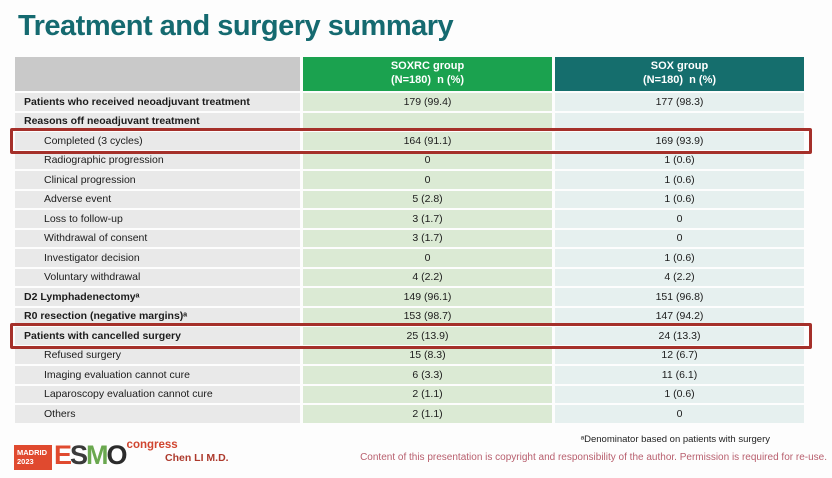  I want to click on esmo-letter-s: S, so click(79, 455).